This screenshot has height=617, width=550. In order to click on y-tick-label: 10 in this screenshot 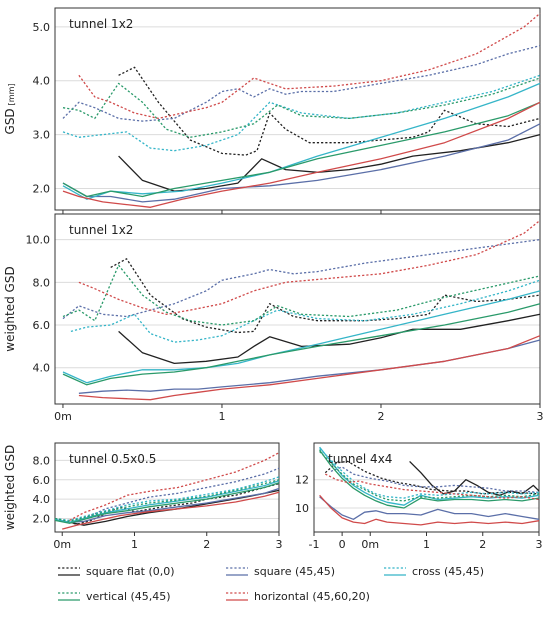, I will do `click(302, 508)`.